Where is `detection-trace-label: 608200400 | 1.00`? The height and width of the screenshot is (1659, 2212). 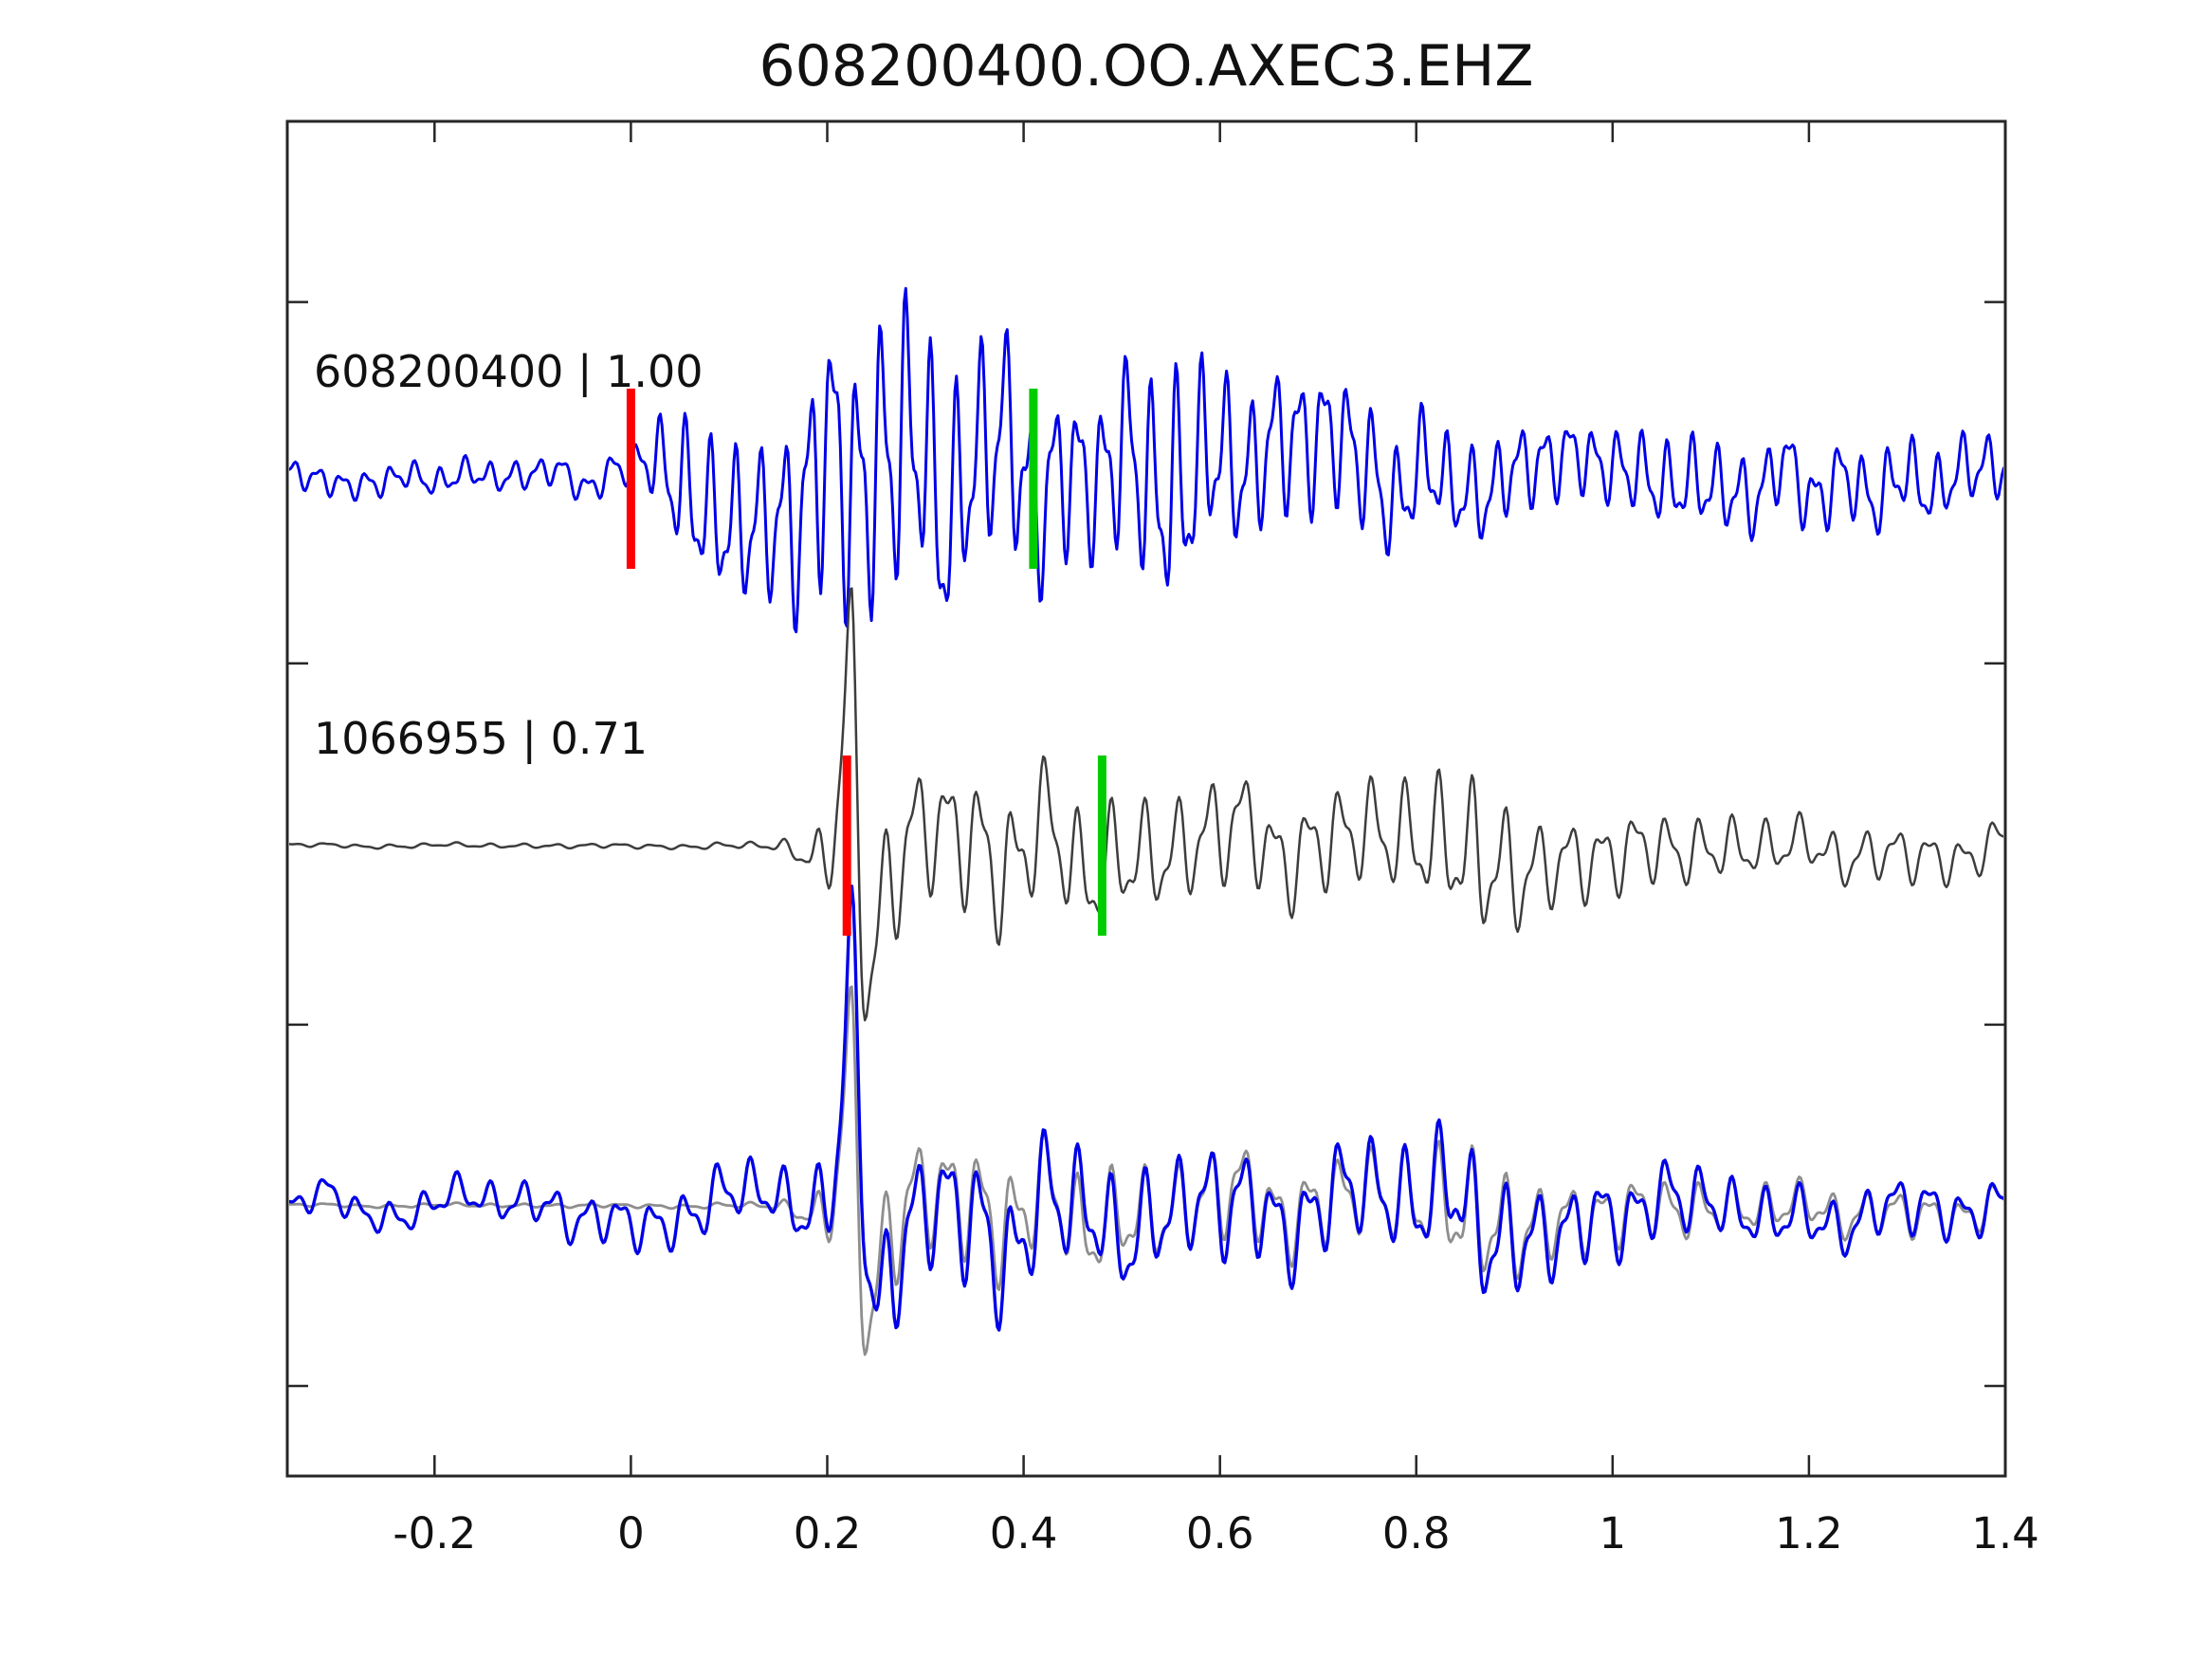 detection-trace-label: 608200400 | 1.00 is located at coordinates (509, 372).